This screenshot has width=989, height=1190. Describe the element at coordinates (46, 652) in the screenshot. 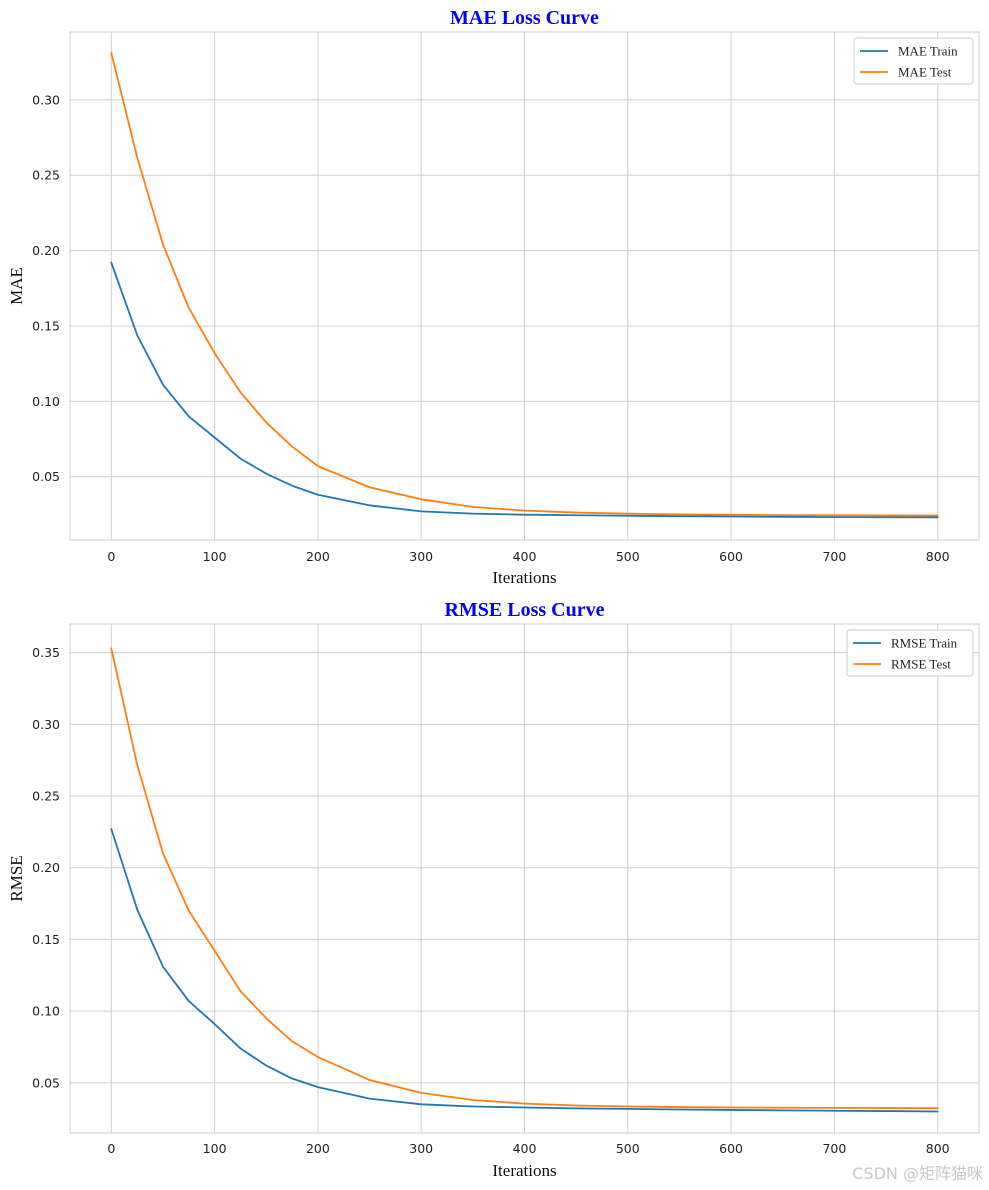

I see `y-tick-label: 0.35` at that location.